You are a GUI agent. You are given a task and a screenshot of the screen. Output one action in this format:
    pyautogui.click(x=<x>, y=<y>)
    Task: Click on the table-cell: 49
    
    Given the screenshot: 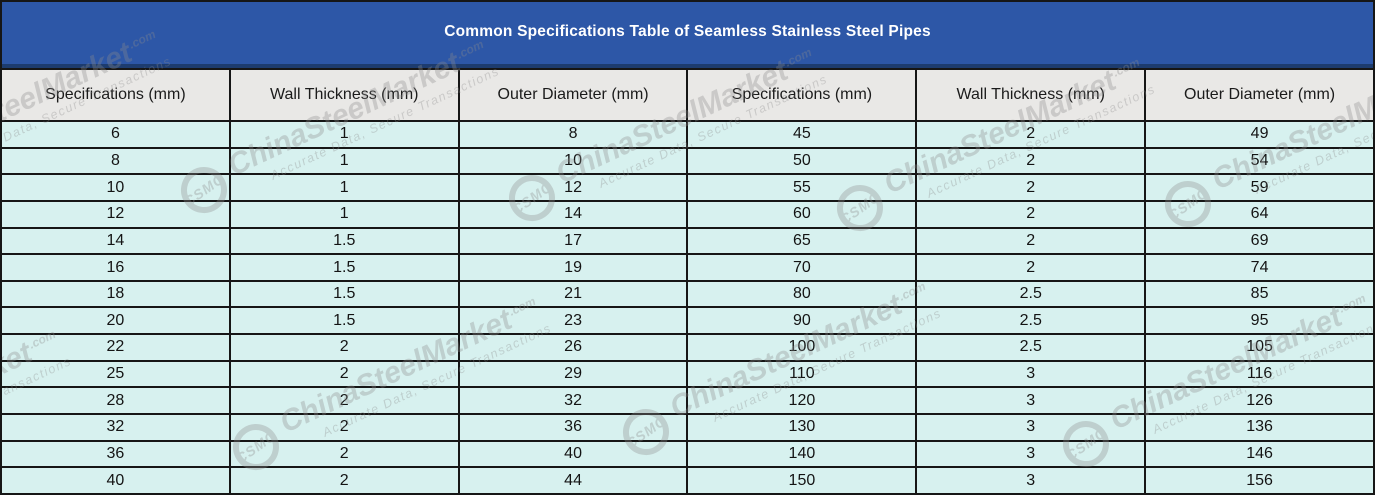 What is the action you would take?
    pyautogui.click(x=1259, y=134)
    